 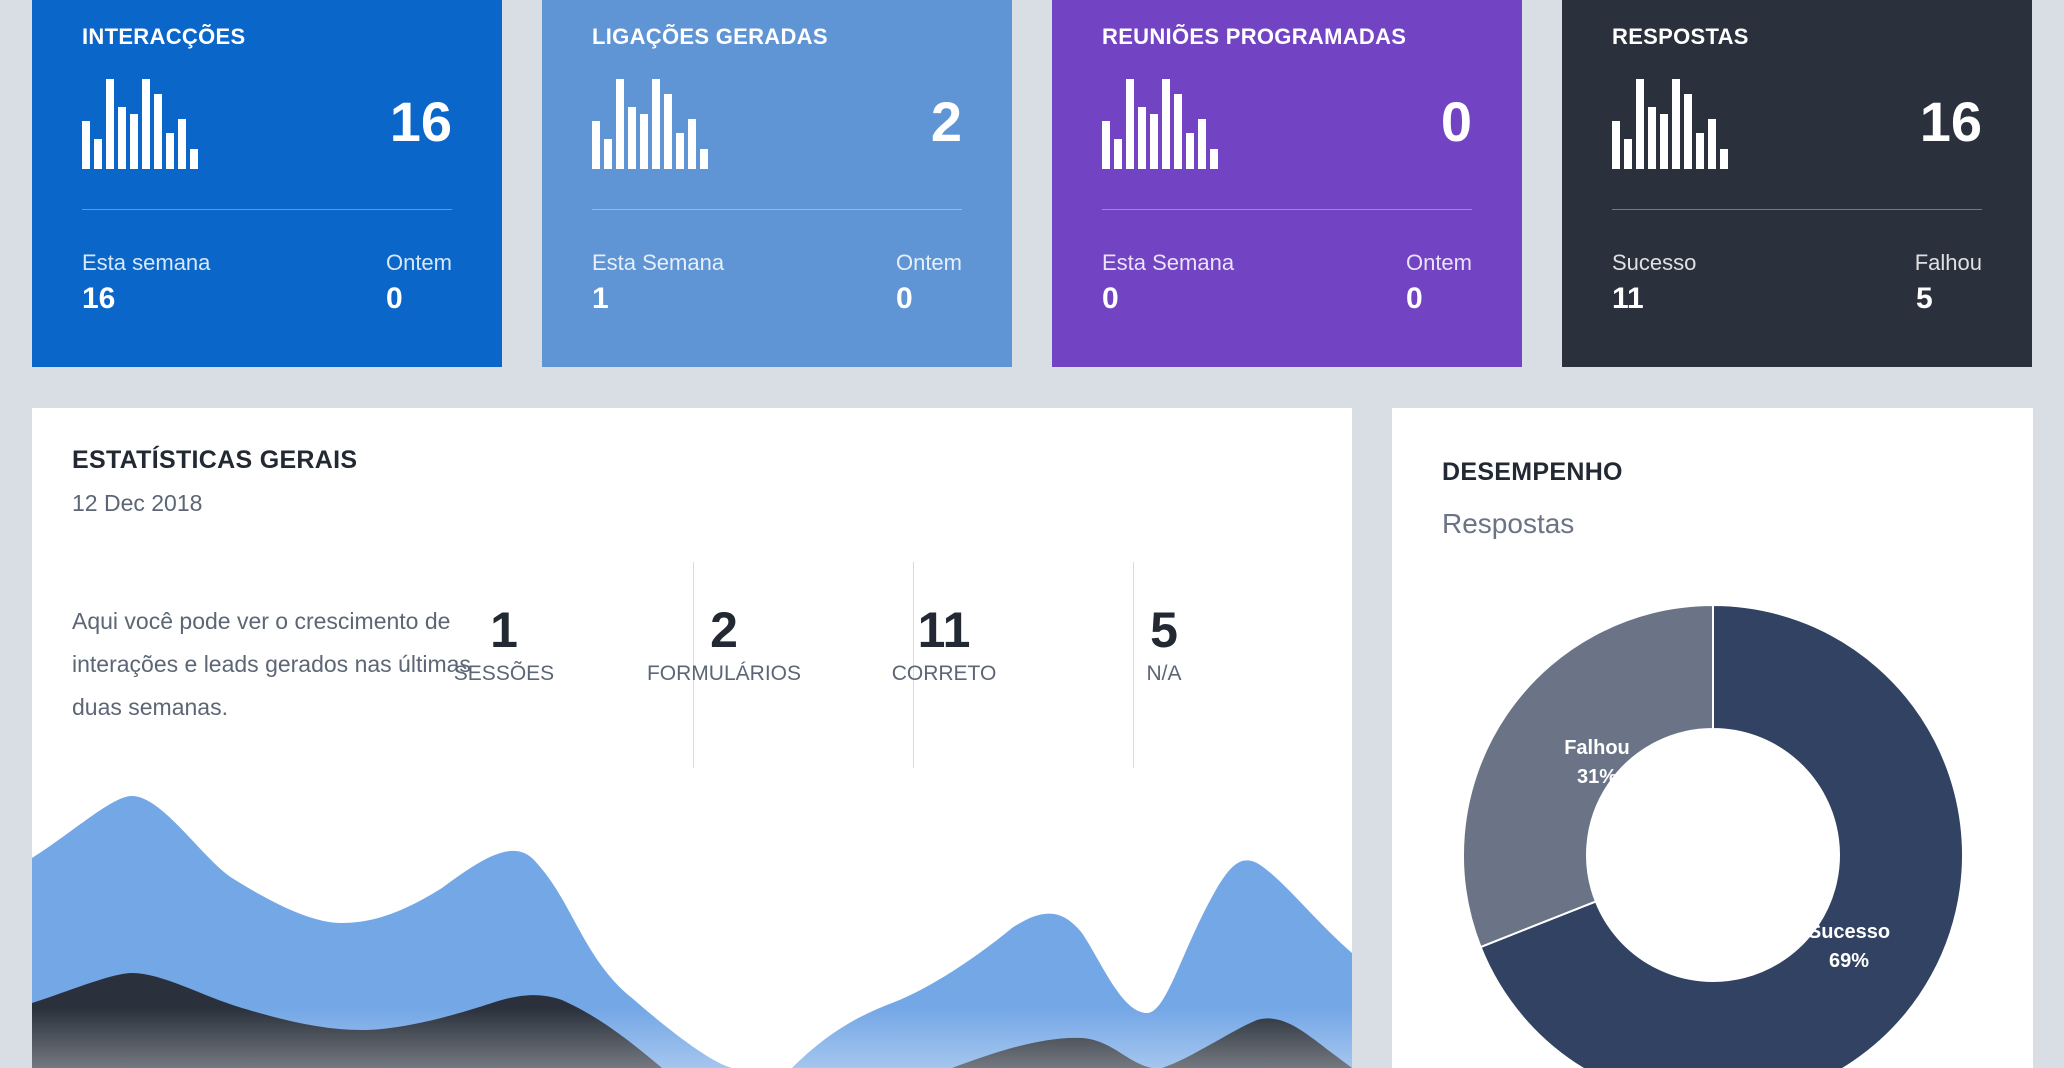 I want to click on card-title: RESPOSTAS, so click(x=1680, y=36).